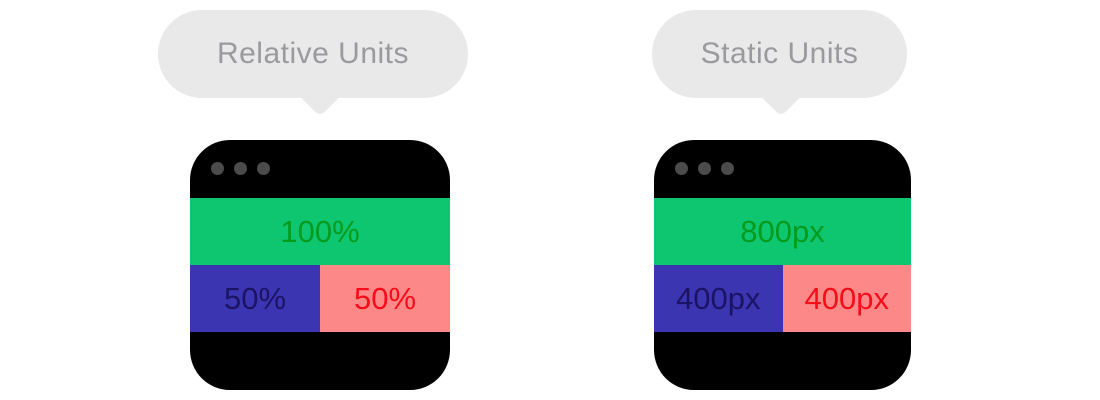 This screenshot has width=1100, height=400. I want to click on bar-half-right: 50%, so click(385, 298).